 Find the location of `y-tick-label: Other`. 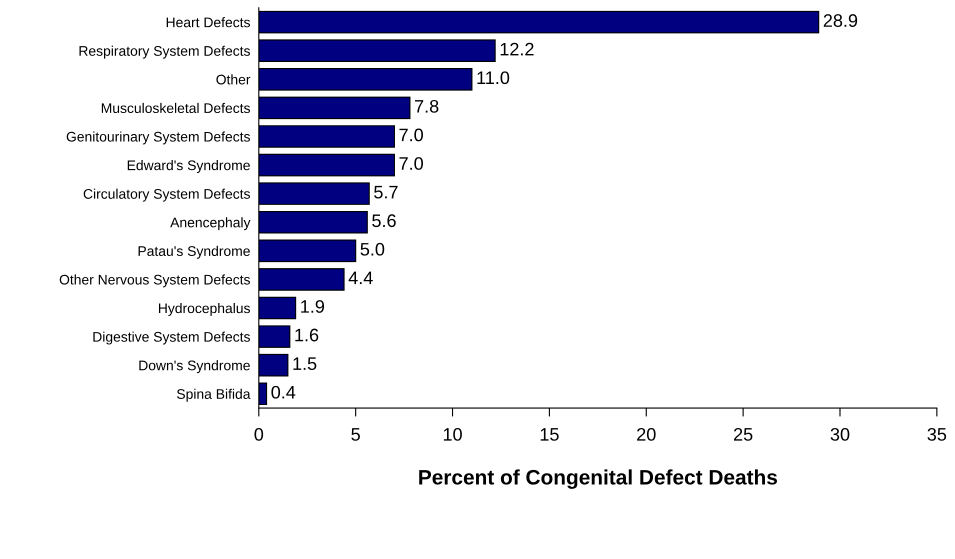

y-tick-label: Other is located at coordinates (233, 79).